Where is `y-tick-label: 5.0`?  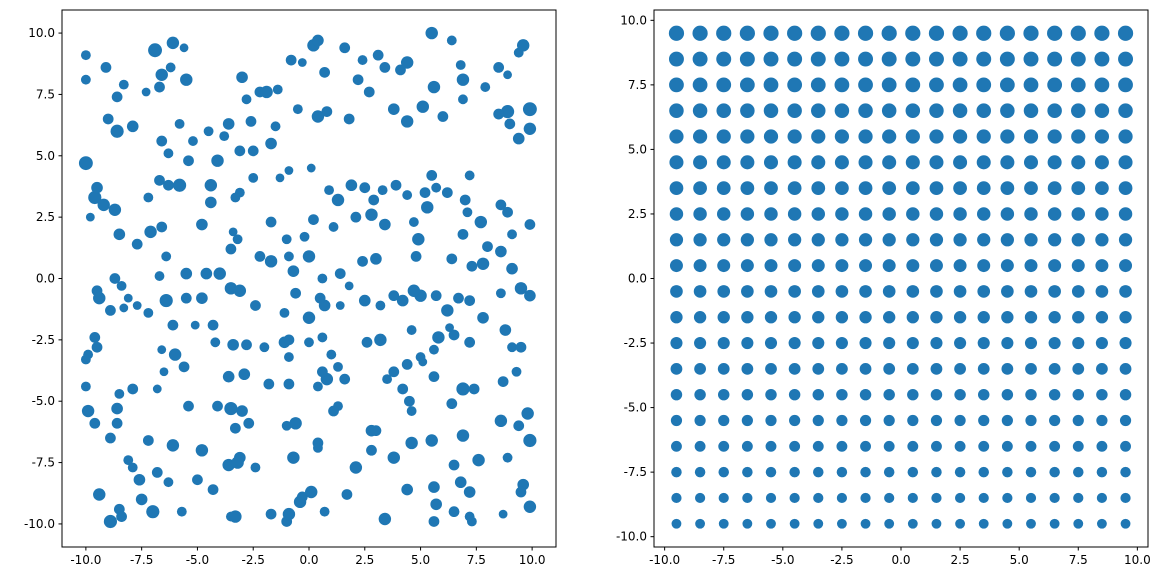 y-tick-label: 5.0 is located at coordinates (45, 156).